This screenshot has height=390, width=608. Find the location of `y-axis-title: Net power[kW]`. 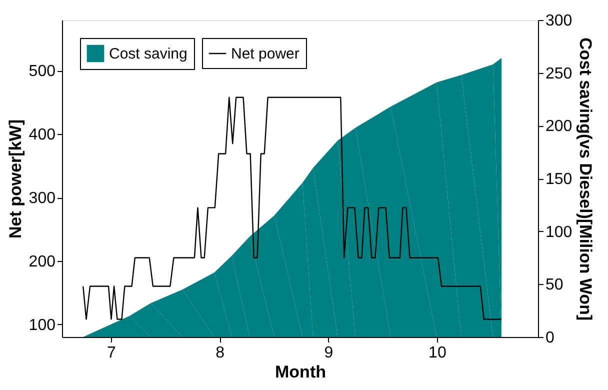

y-axis-title: Net power[kW] is located at coordinates (15, 179).